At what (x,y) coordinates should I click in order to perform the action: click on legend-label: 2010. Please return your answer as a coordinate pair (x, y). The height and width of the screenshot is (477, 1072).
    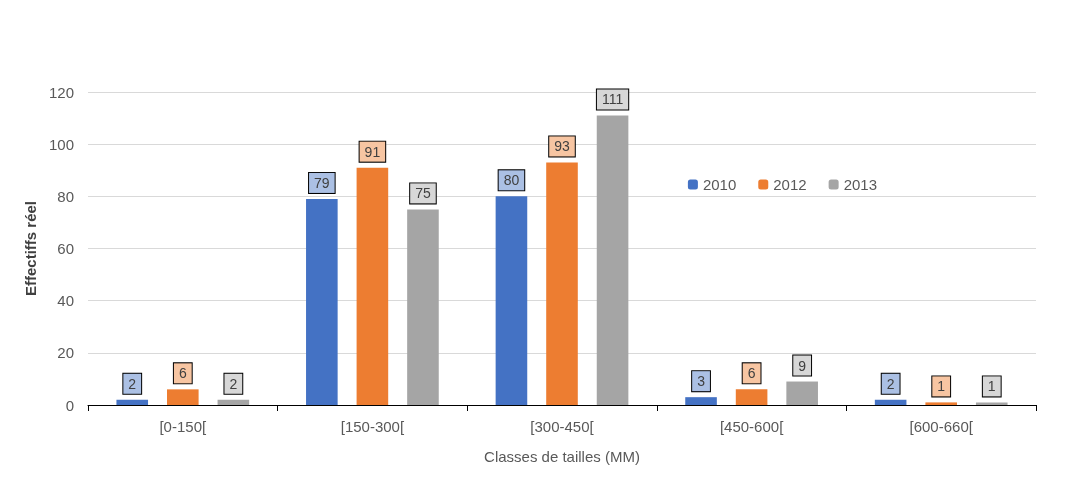
    Looking at the image, I should click on (719, 184).